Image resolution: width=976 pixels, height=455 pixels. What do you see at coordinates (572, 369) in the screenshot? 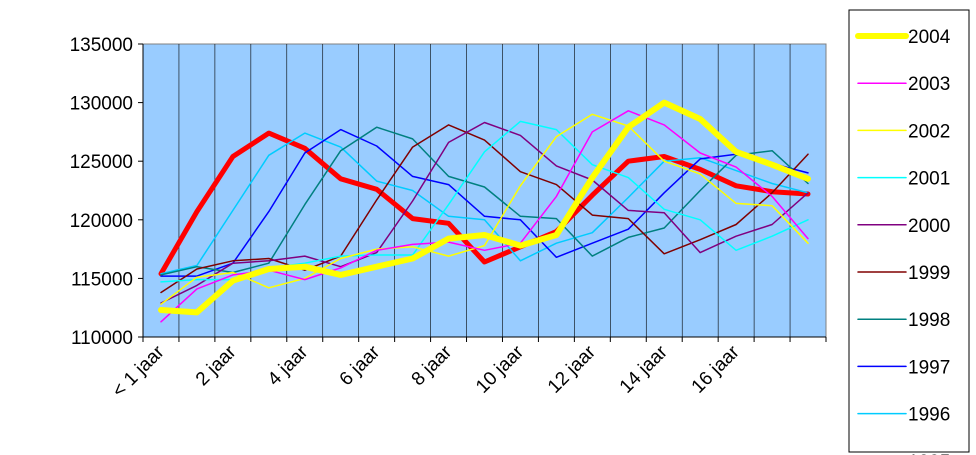
I see `x-tick-label: 12 jaar` at bounding box center [572, 369].